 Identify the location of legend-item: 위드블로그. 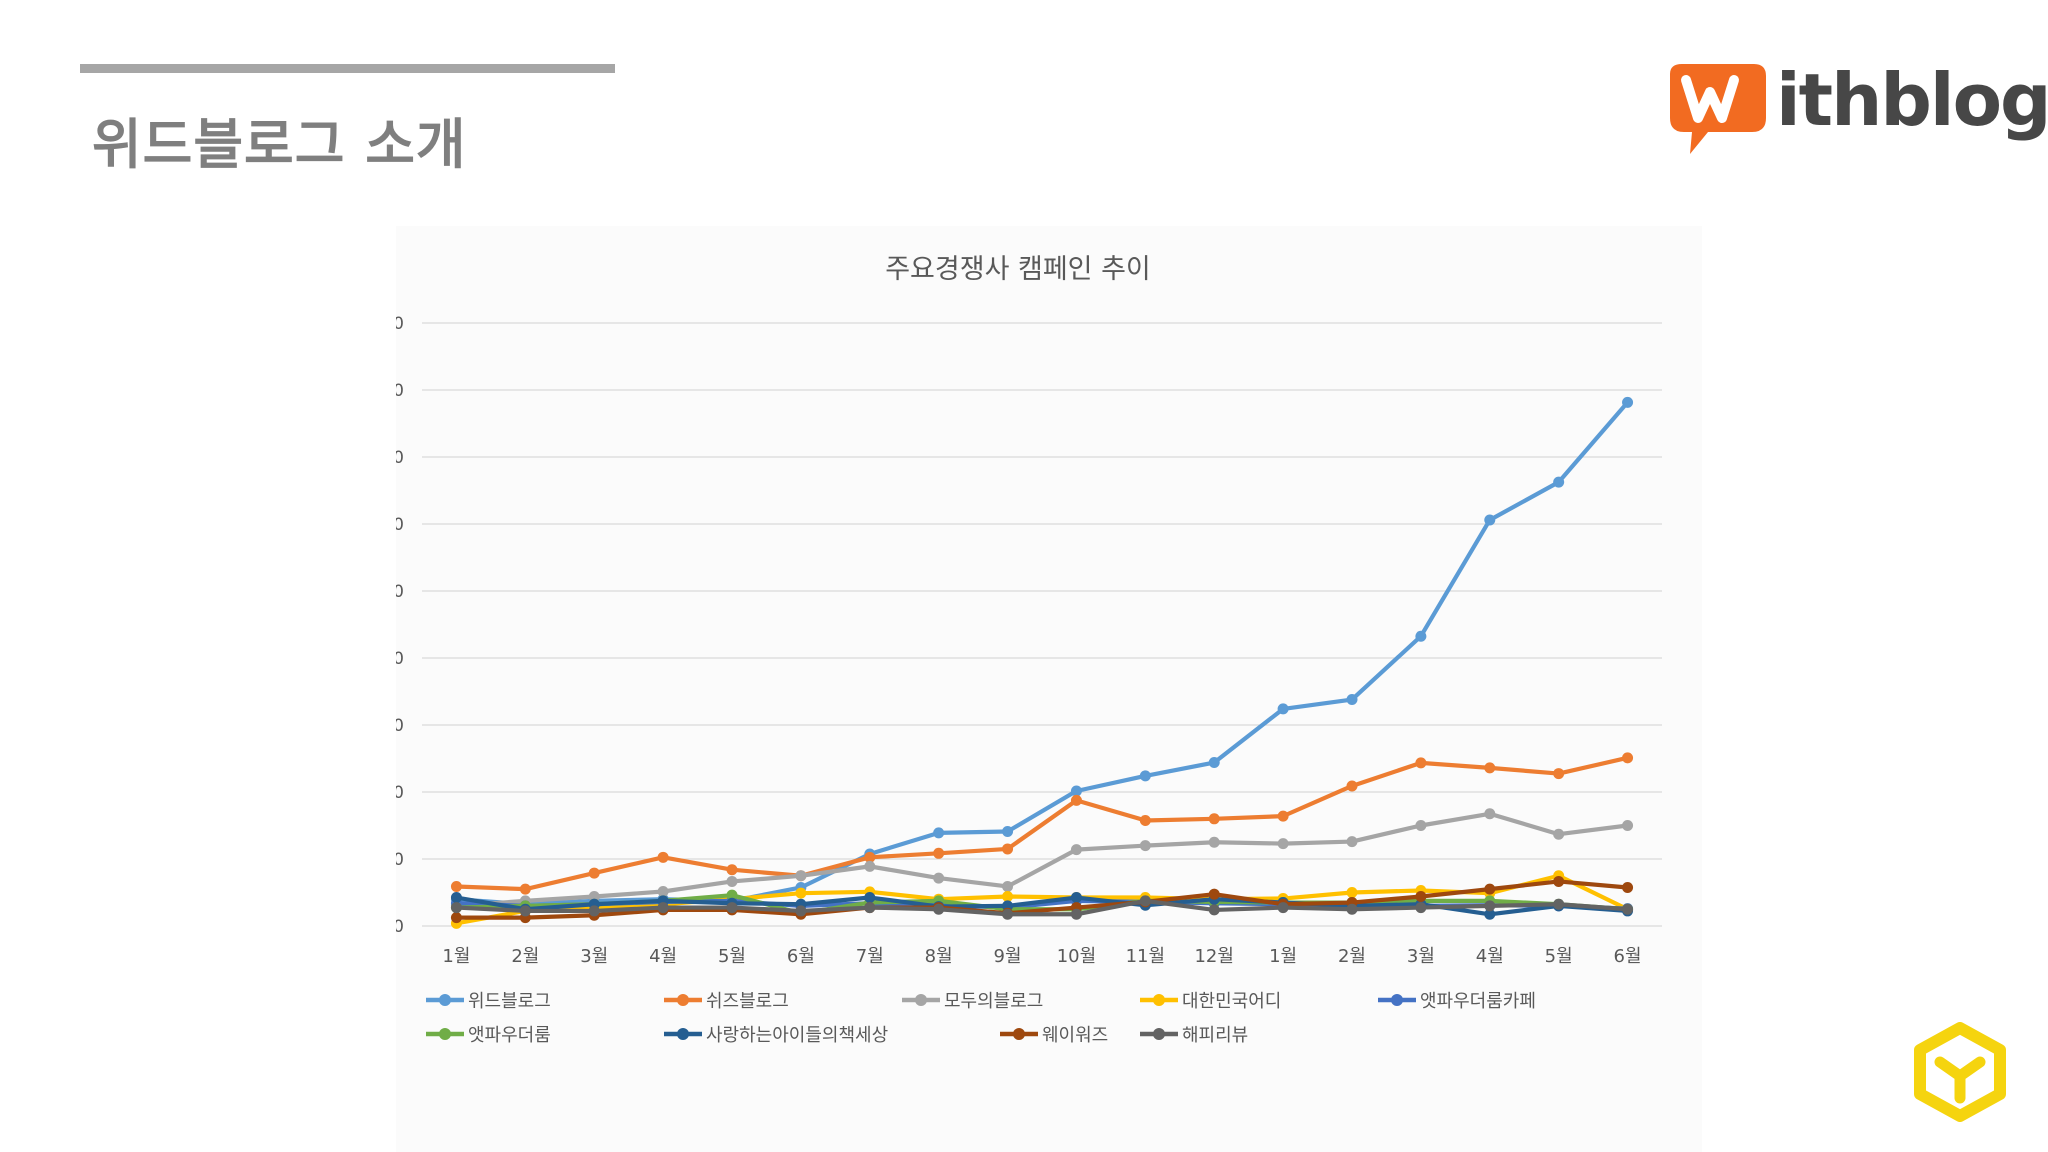
(488, 1001).